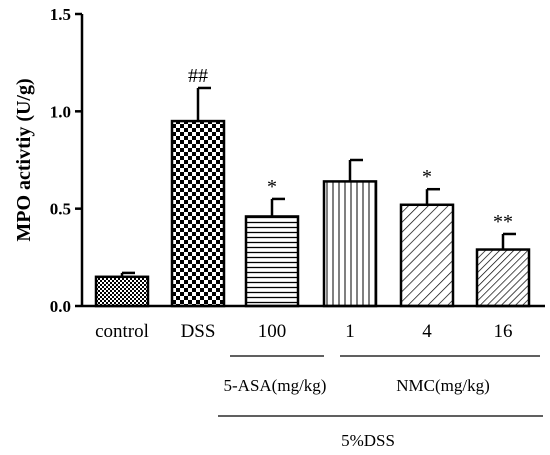 Image resolution: width=550 pixels, height=455 pixels. I want to click on y-tick-label: 1.0, so click(60, 111).